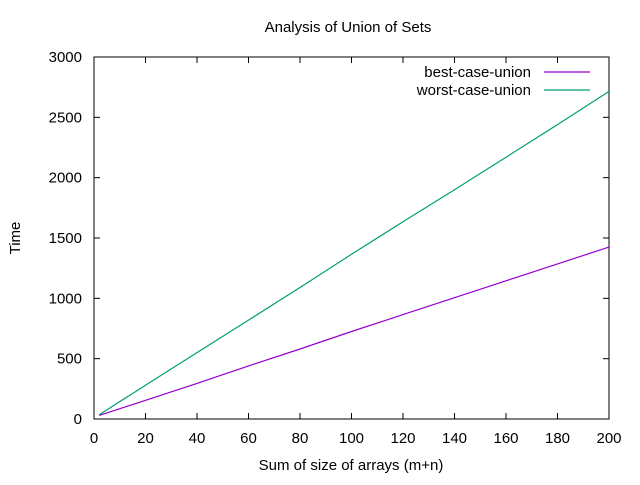  I want to click on x-tick-label: 180, so click(557, 438).